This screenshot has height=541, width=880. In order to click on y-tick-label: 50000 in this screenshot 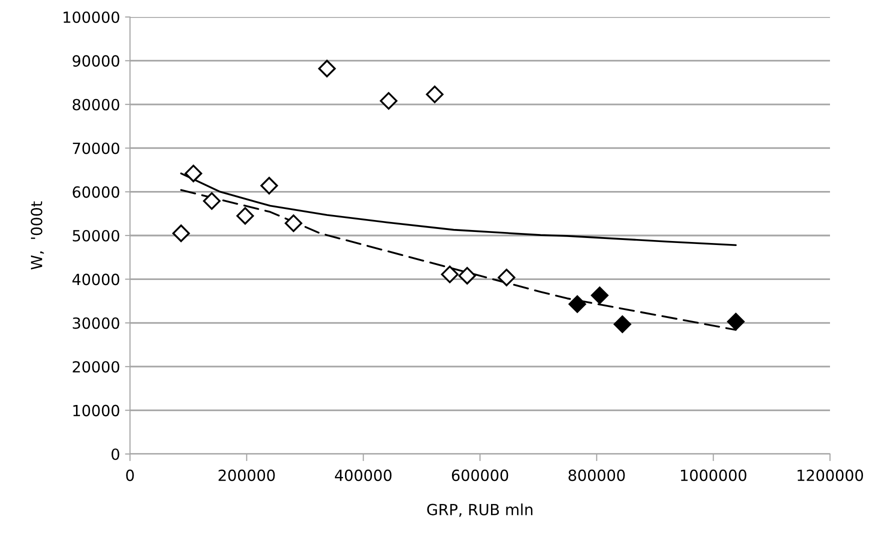, I will do `click(96, 236)`.